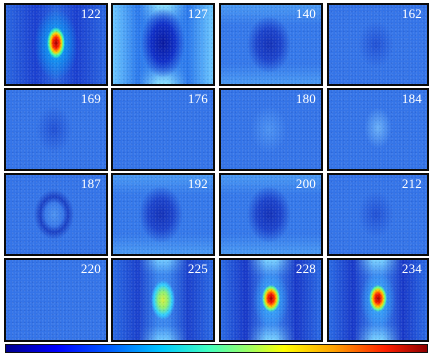 The image size is (430, 356). What do you see at coordinates (197, 13) in the screenshot?
I see `panel-label: 127` at bounding box center [197, 13].